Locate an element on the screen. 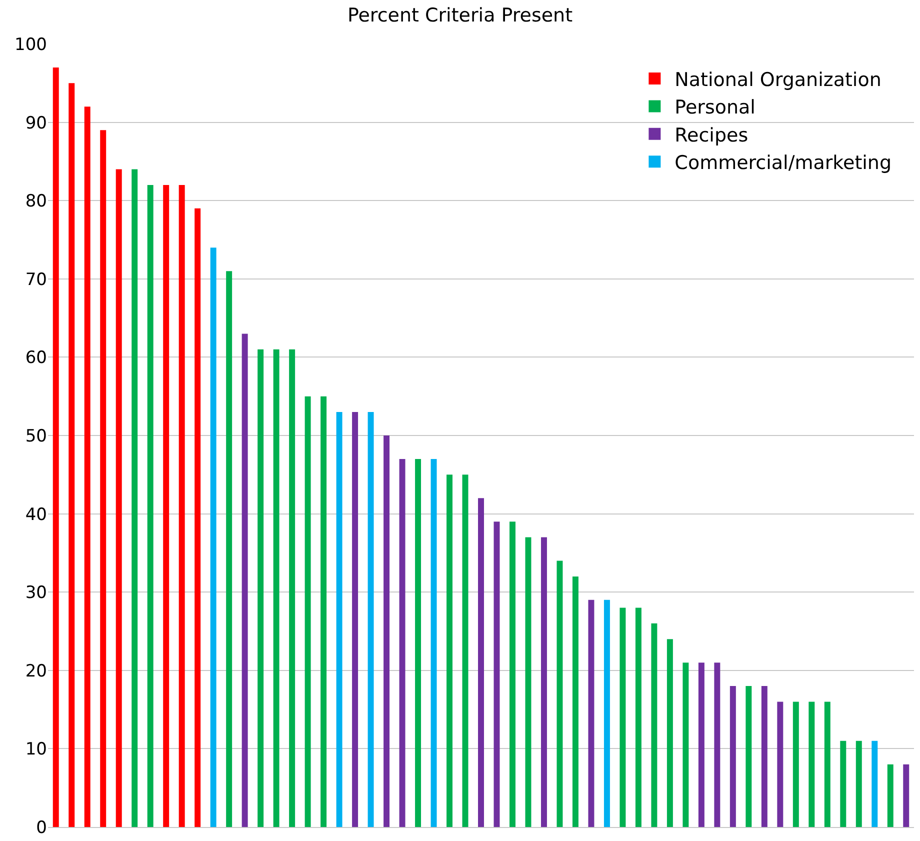 Image resolution: width=920 pixels, height=841 pixels. y-tick-label: 100 is located at coordinates (30, 44).